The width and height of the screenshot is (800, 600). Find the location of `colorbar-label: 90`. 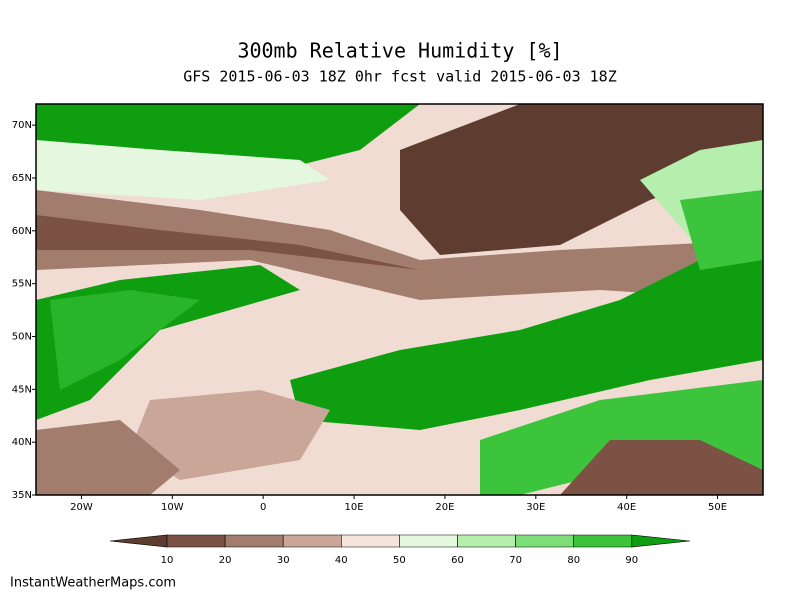

colorbar-label: 90 is located at coordinates (631, 560).